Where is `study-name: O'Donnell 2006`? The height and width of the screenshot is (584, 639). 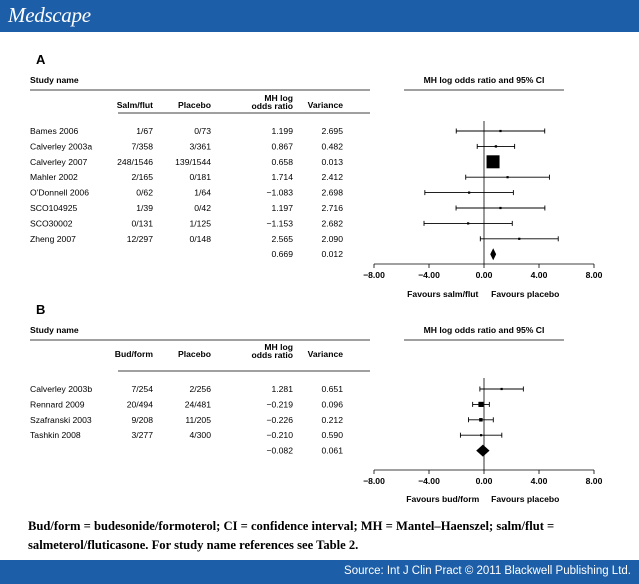 study-name: O'Donnell 2006 is located at coordinates (59, 193).